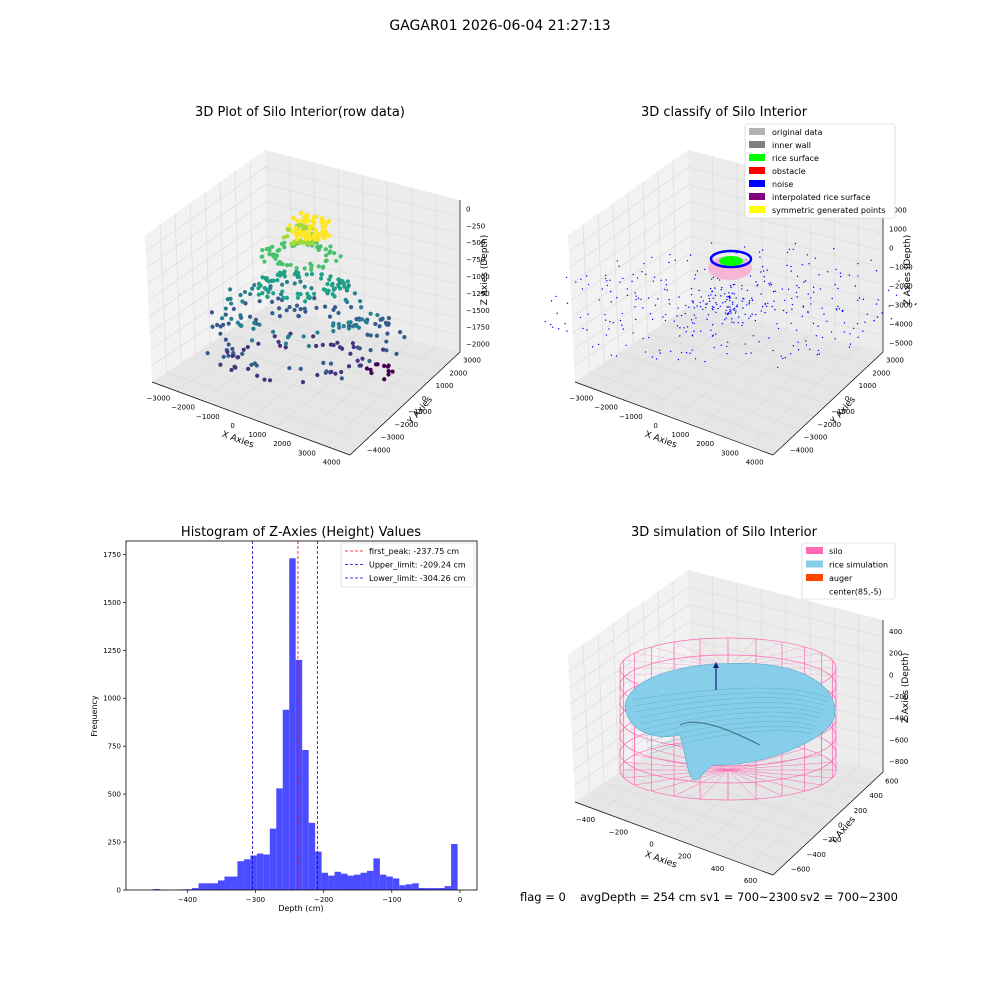  I want to click on y-tick-label: −4000, so click(802, 451).